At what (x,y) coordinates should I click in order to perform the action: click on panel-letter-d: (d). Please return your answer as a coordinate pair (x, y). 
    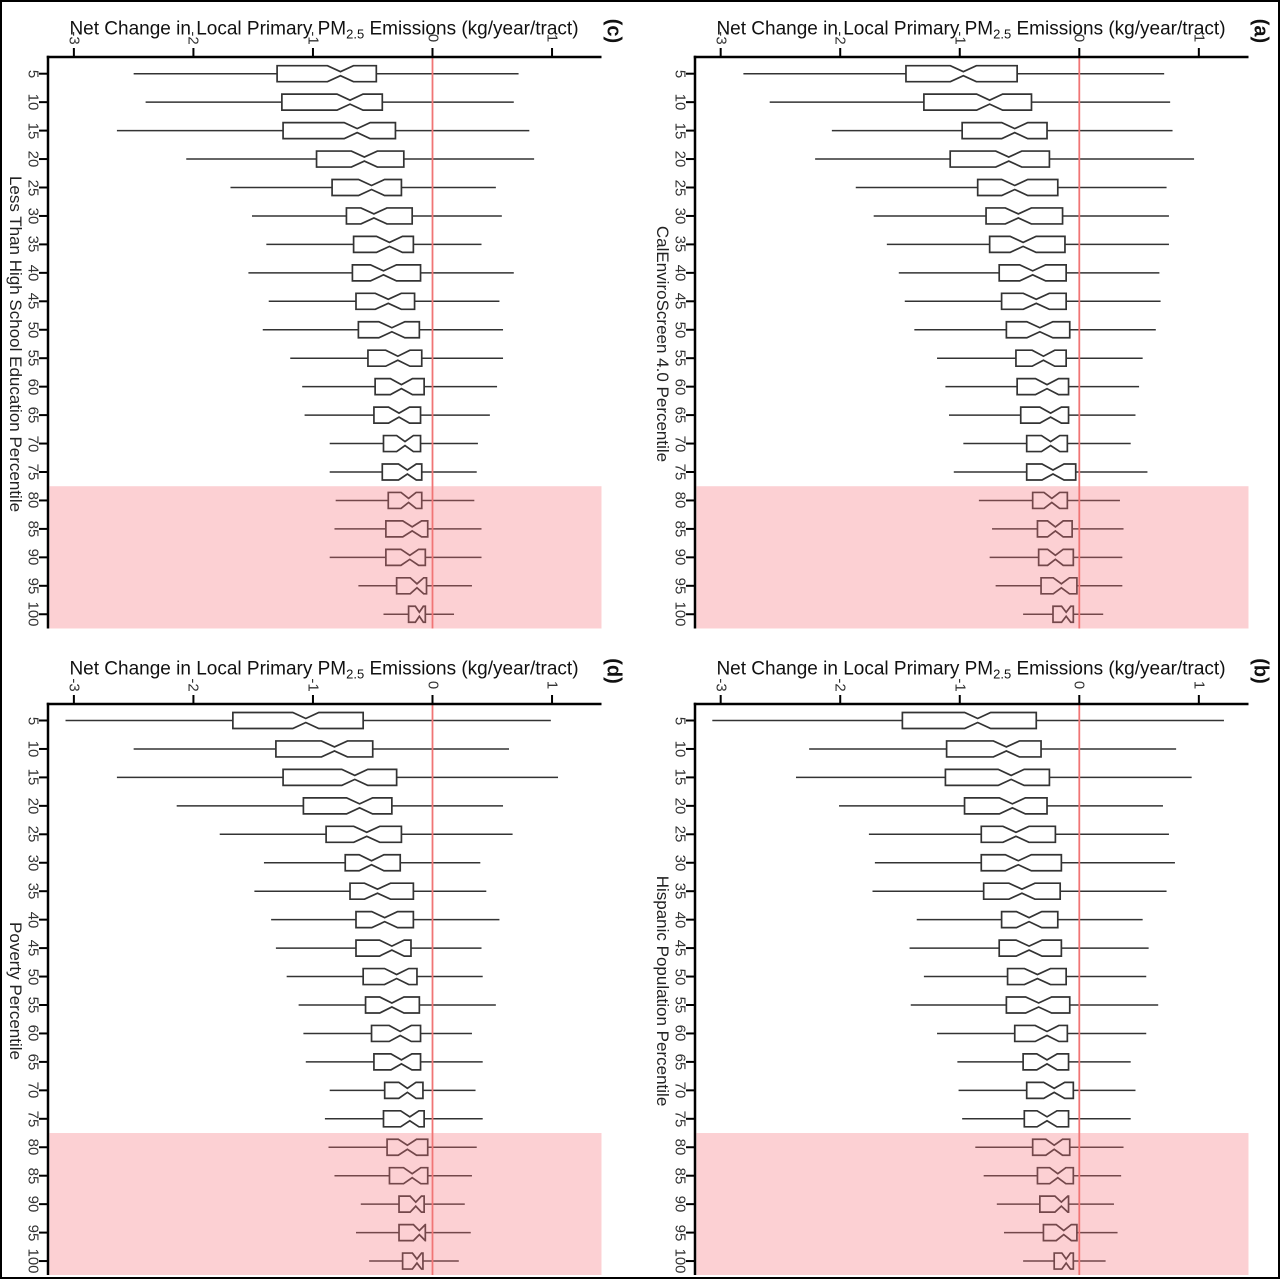
    Looking at the image, I should click on (613, 671).